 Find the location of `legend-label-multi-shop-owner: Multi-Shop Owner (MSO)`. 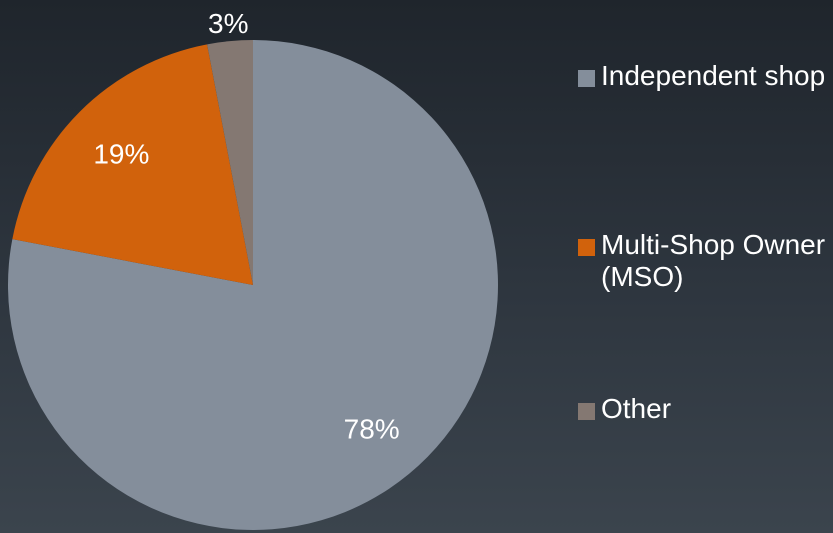

legend-label-multi-shop-owner: Multi-Shop Owner (MSO) is located at coordinates (713, 260).